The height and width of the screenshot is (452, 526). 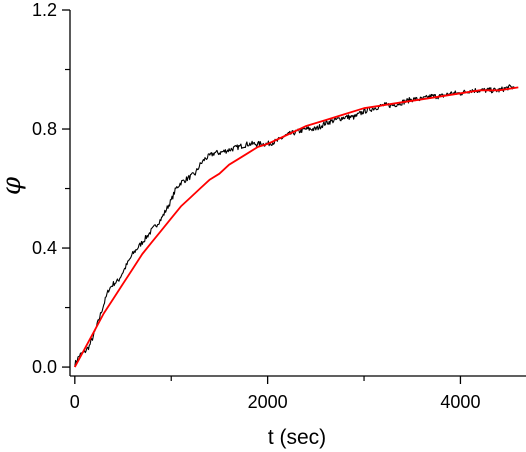 What do you see at coordinates (268, 402) in the screenshot?
I see `x-tick-label: 2000` at bounding box center [268, 402].